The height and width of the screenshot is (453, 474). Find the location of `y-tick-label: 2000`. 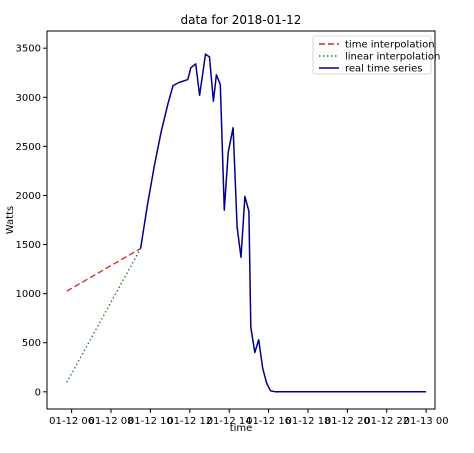

y-tick-label: 2000 is located at coordinates (28, 196).